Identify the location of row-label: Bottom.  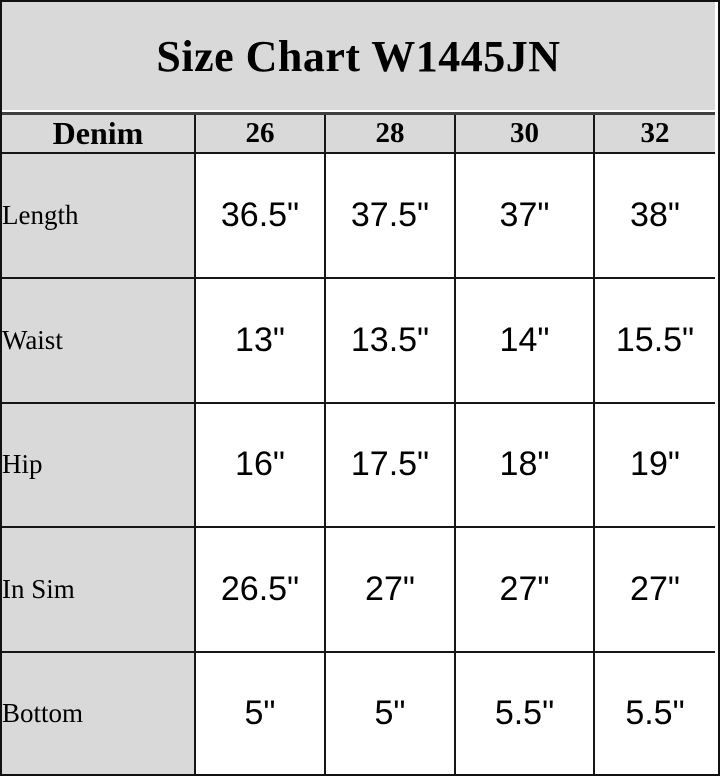
(98, 713).